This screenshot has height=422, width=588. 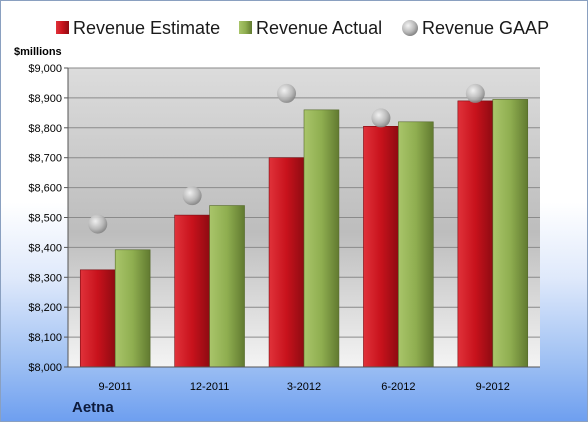 I want to click on x-axis-ticks: 9-2011 12-2011 3-2012 6-2012 9-2012, so click(x=303, y=387).